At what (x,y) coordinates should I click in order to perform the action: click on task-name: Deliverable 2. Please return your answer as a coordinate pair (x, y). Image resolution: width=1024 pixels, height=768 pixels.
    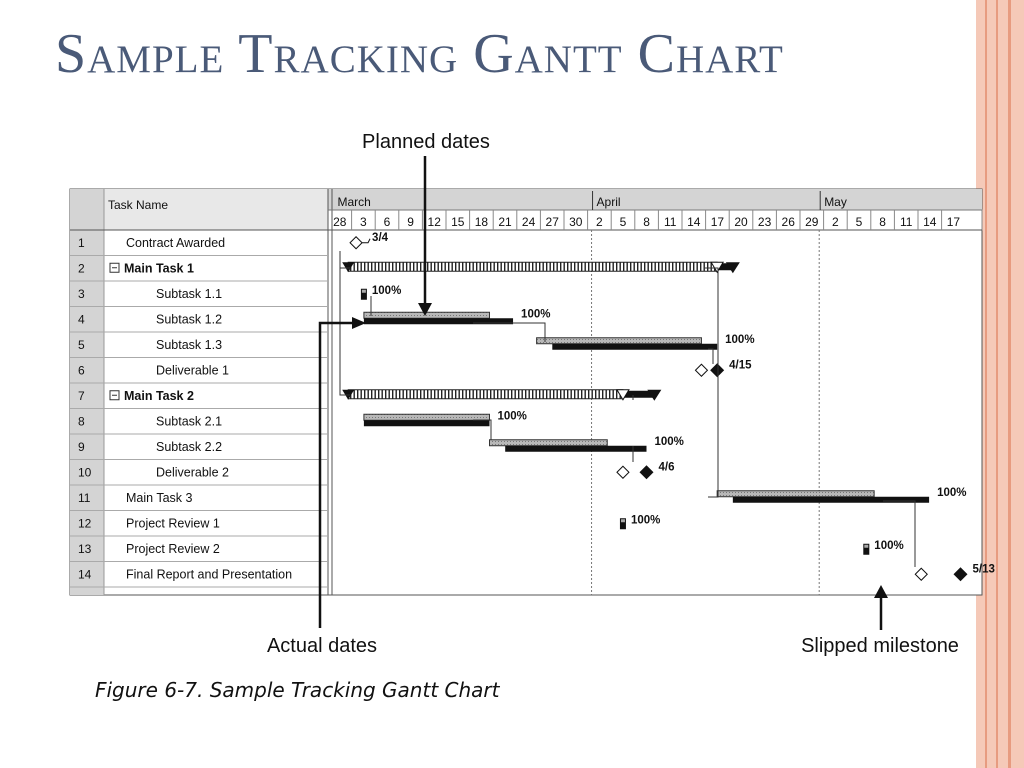
    Looking at the image, I should click on (192, 472).